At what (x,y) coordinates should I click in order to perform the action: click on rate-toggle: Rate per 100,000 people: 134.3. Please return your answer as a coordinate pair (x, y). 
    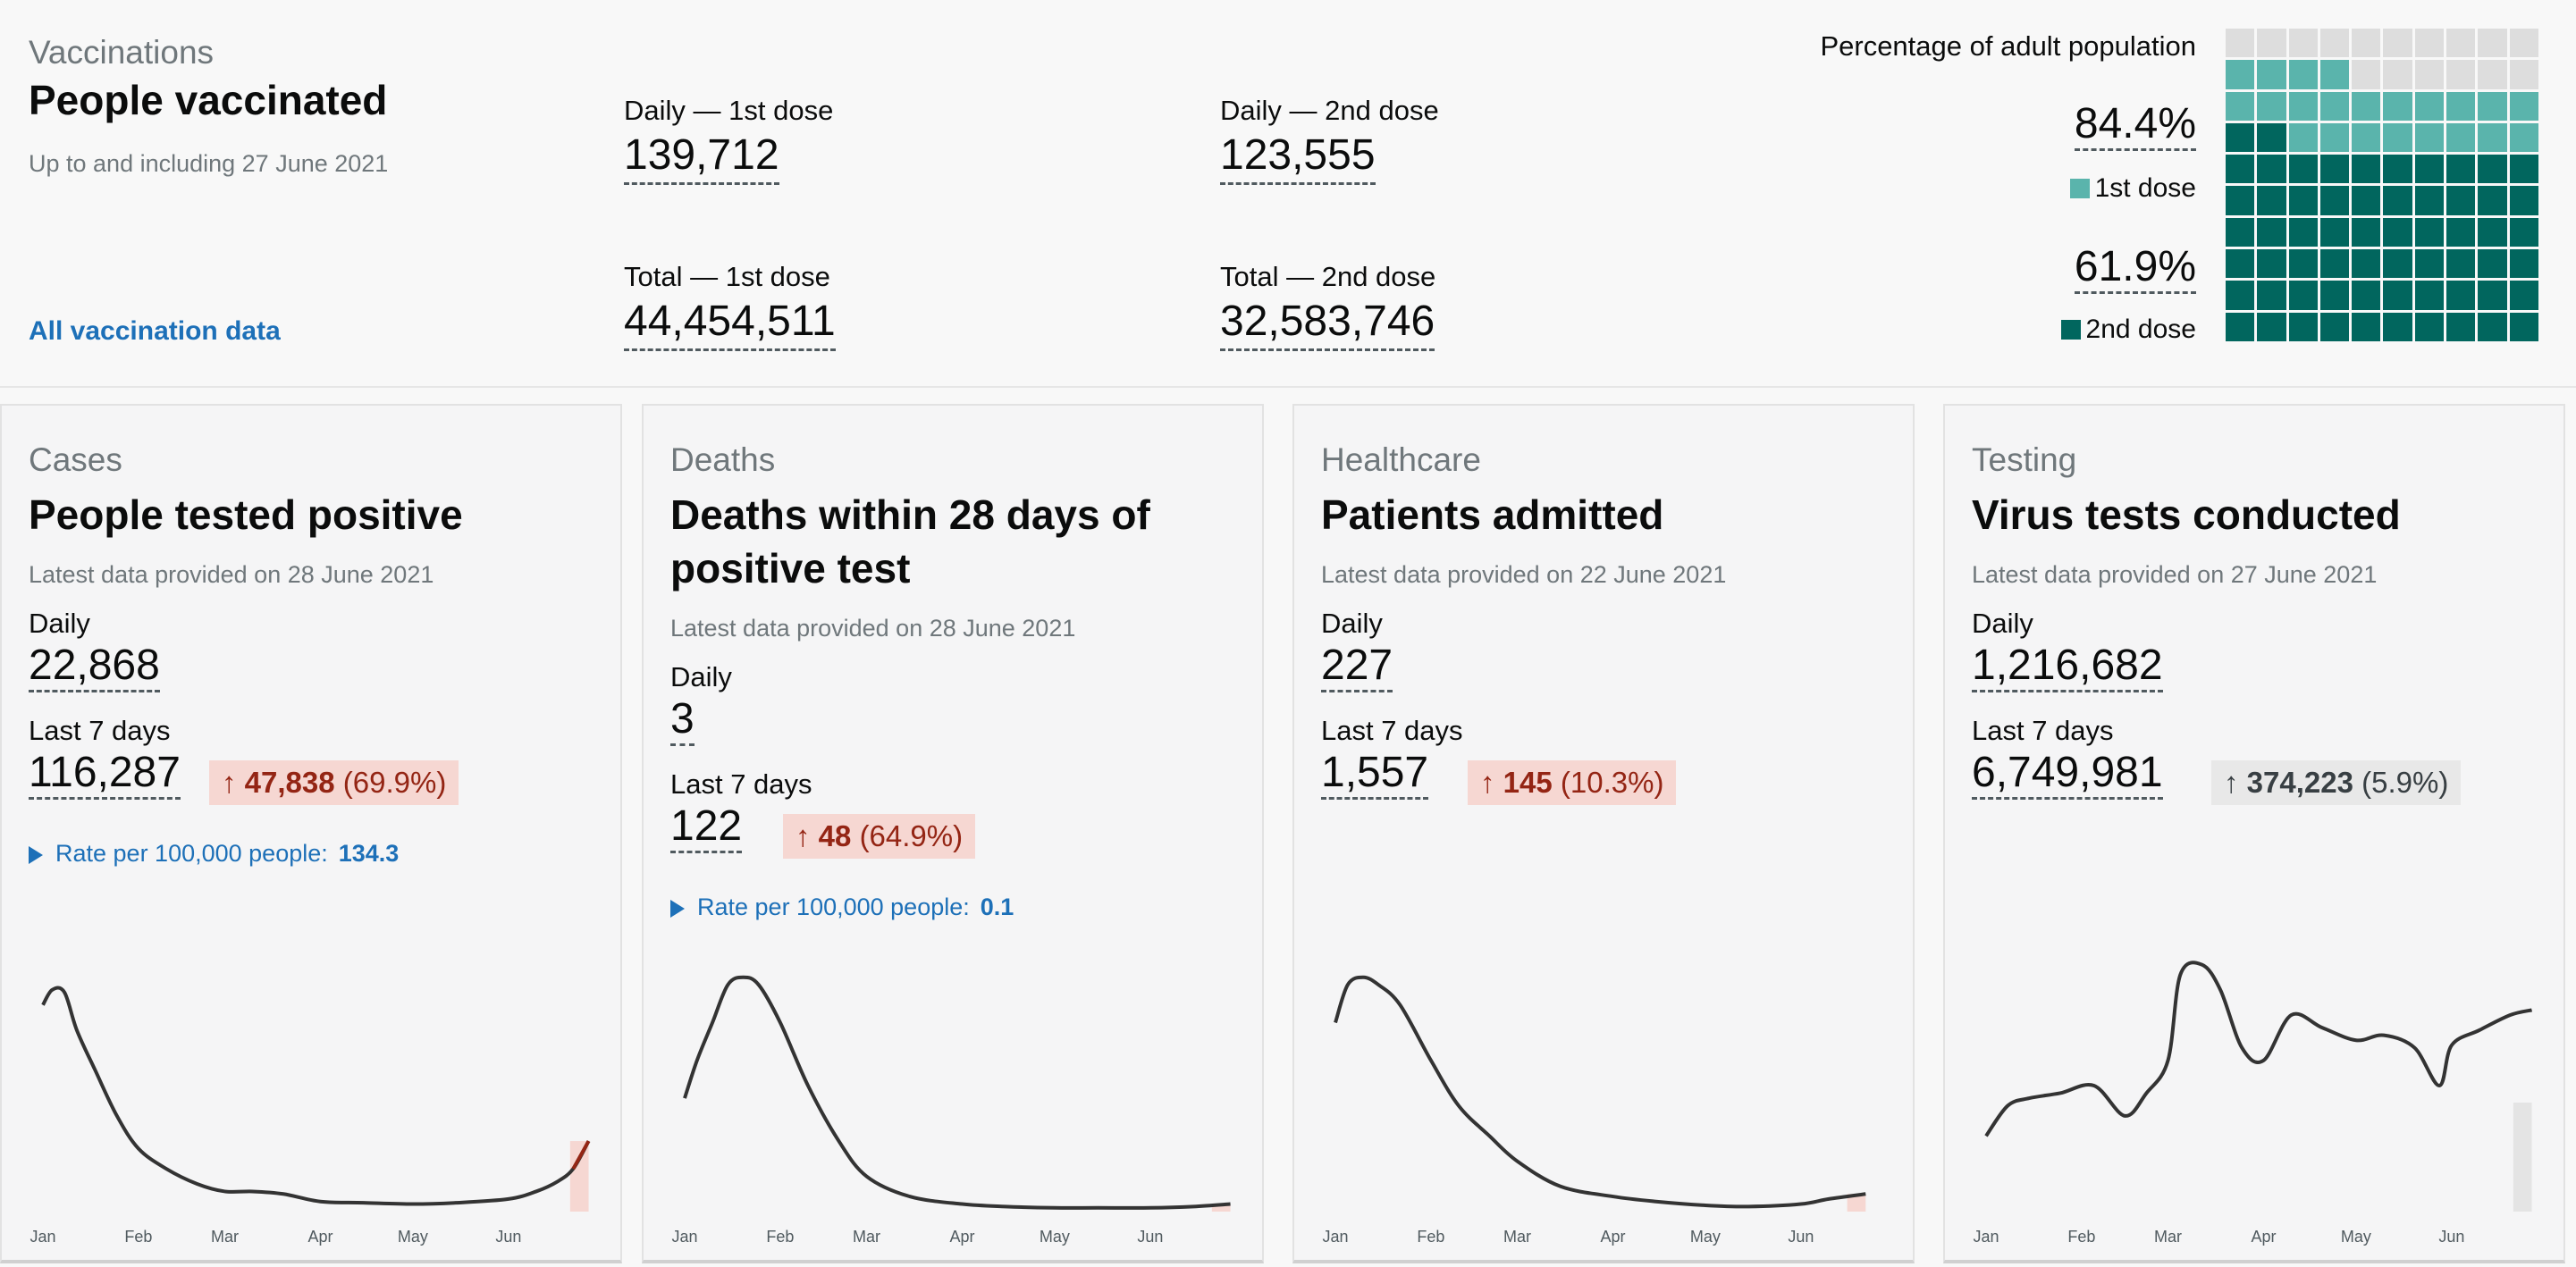
    Looking at the image, I should click on (214, 854).